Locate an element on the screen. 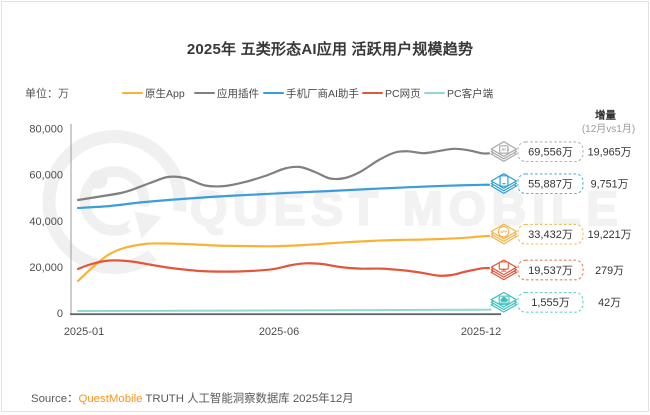 Image resolution: width=650 pixels, height=415 pixels. svg-text: (12月vs1月) is located at coordinates (608, 129).